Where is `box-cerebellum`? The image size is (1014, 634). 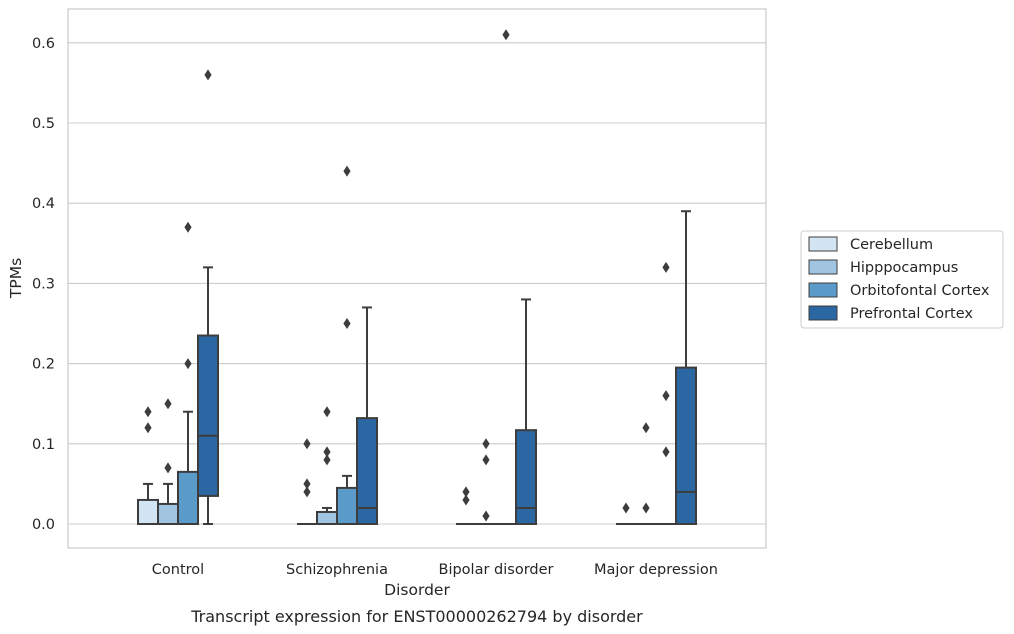
box-cerebellum is located at coordinates (148, 504).